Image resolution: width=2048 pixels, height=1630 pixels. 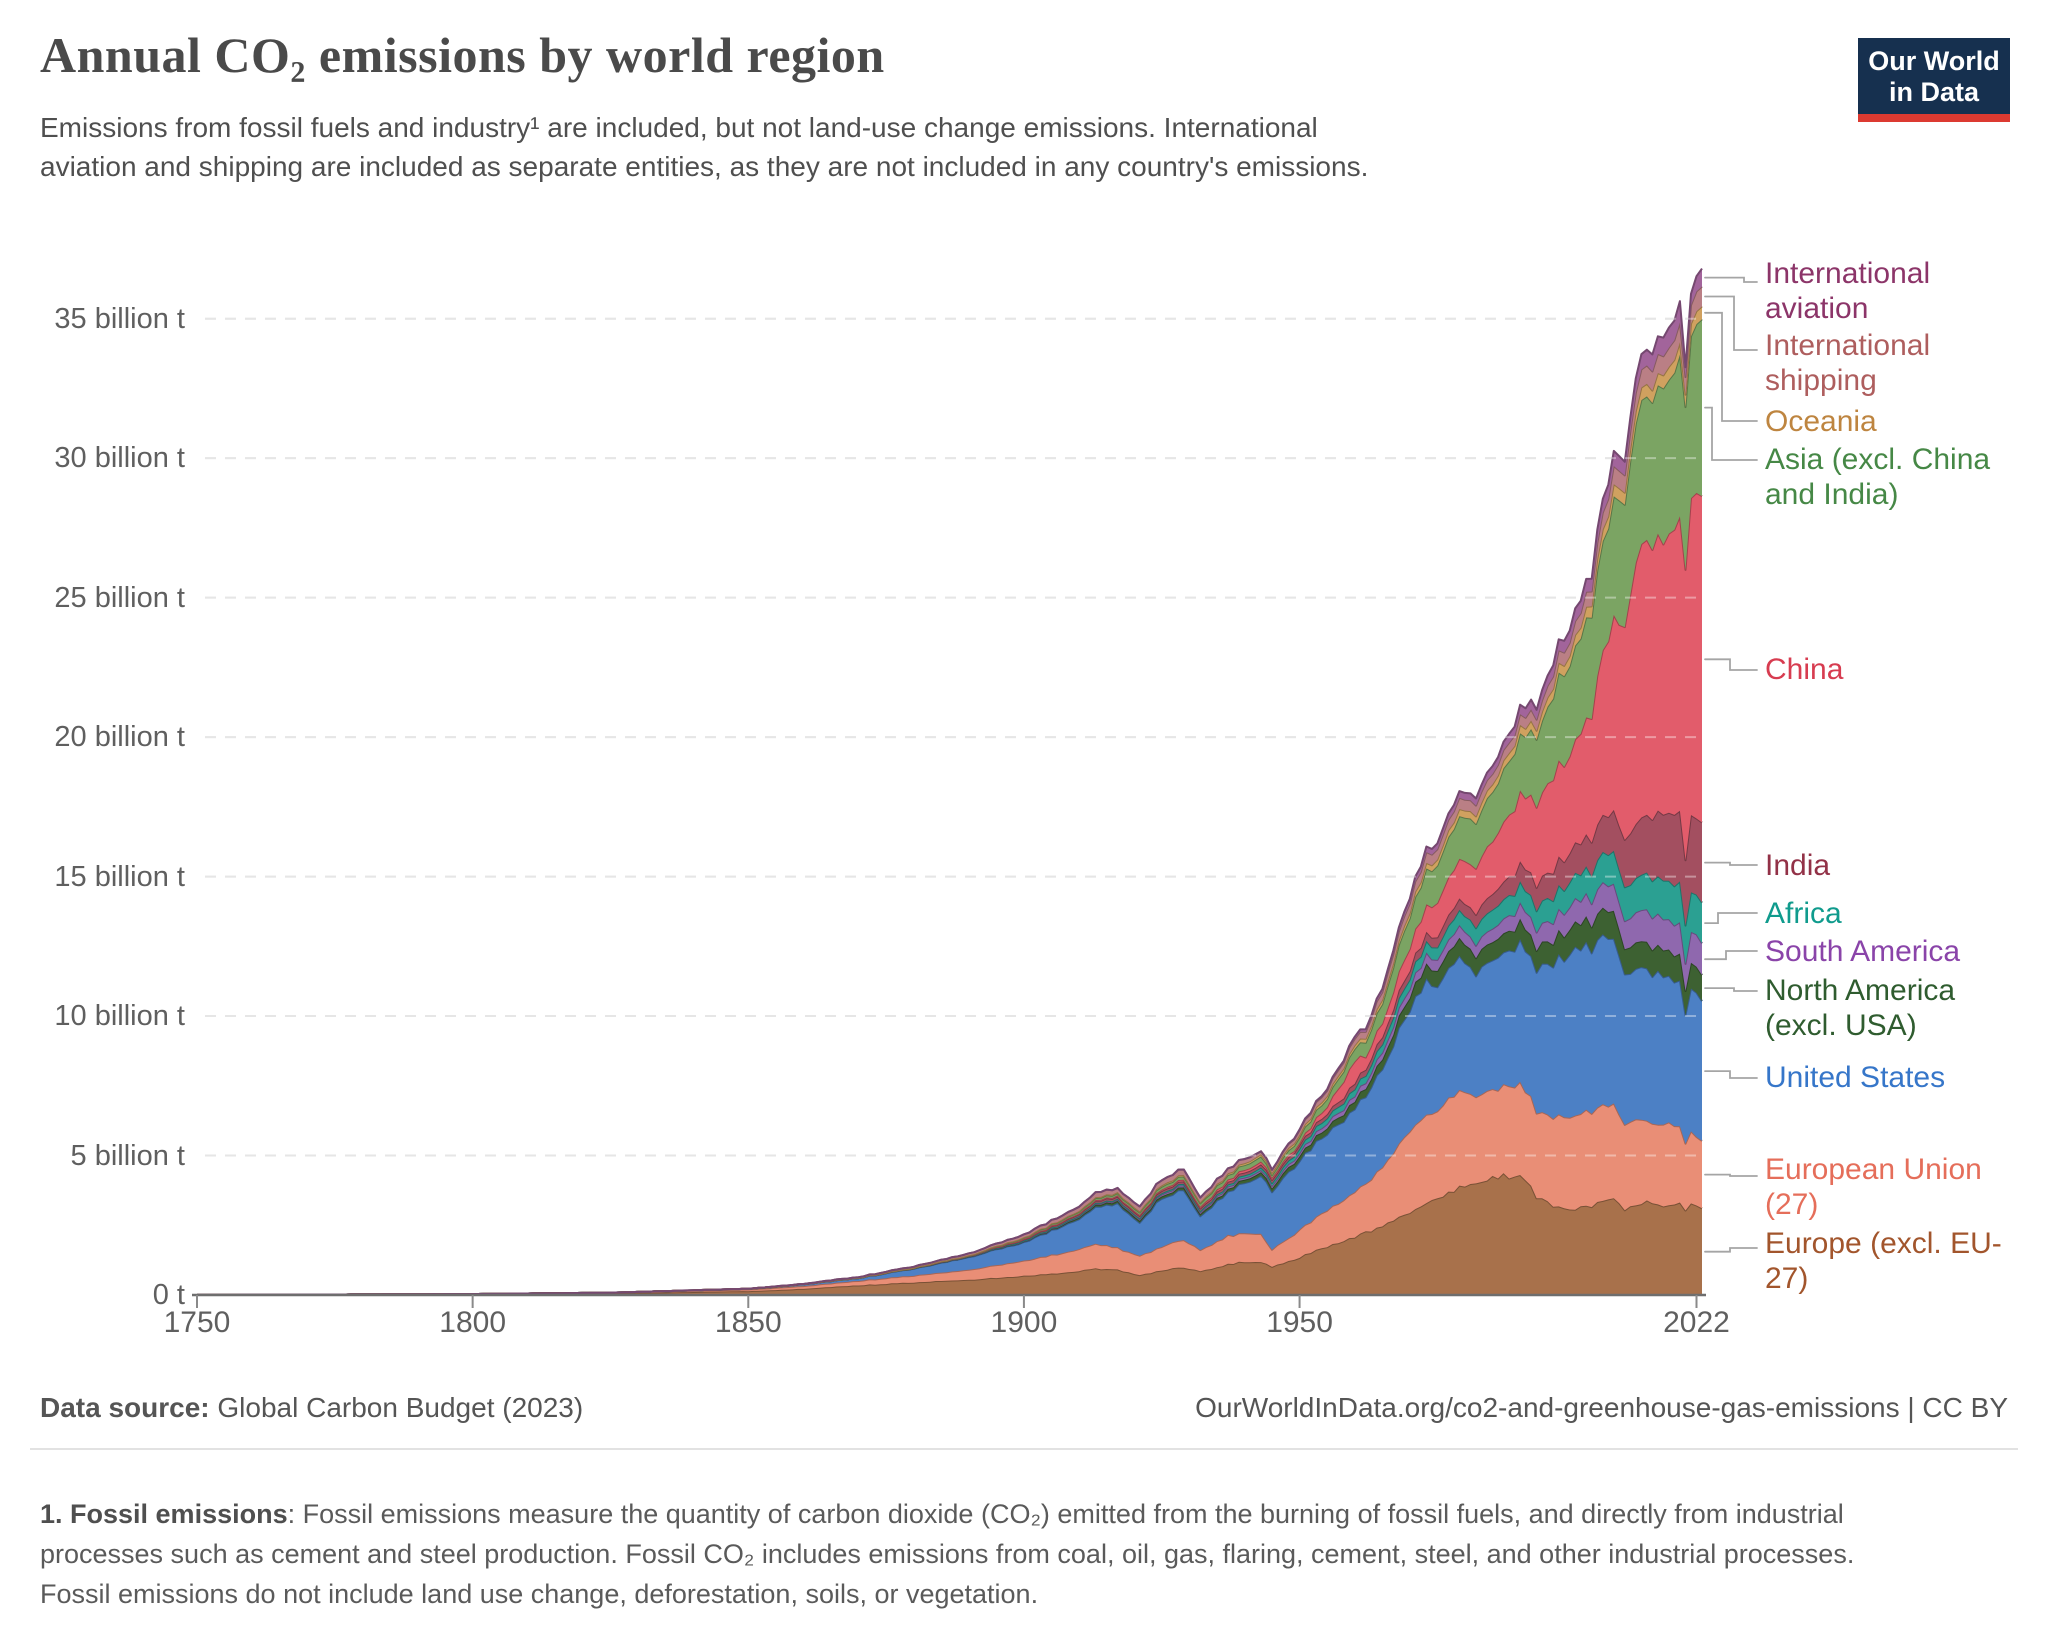 What do you see at coordinates (1299, 1322) in the screenshot?
I see `x-axis-tick-label: 1950` at bounding box center [1299, 1322].